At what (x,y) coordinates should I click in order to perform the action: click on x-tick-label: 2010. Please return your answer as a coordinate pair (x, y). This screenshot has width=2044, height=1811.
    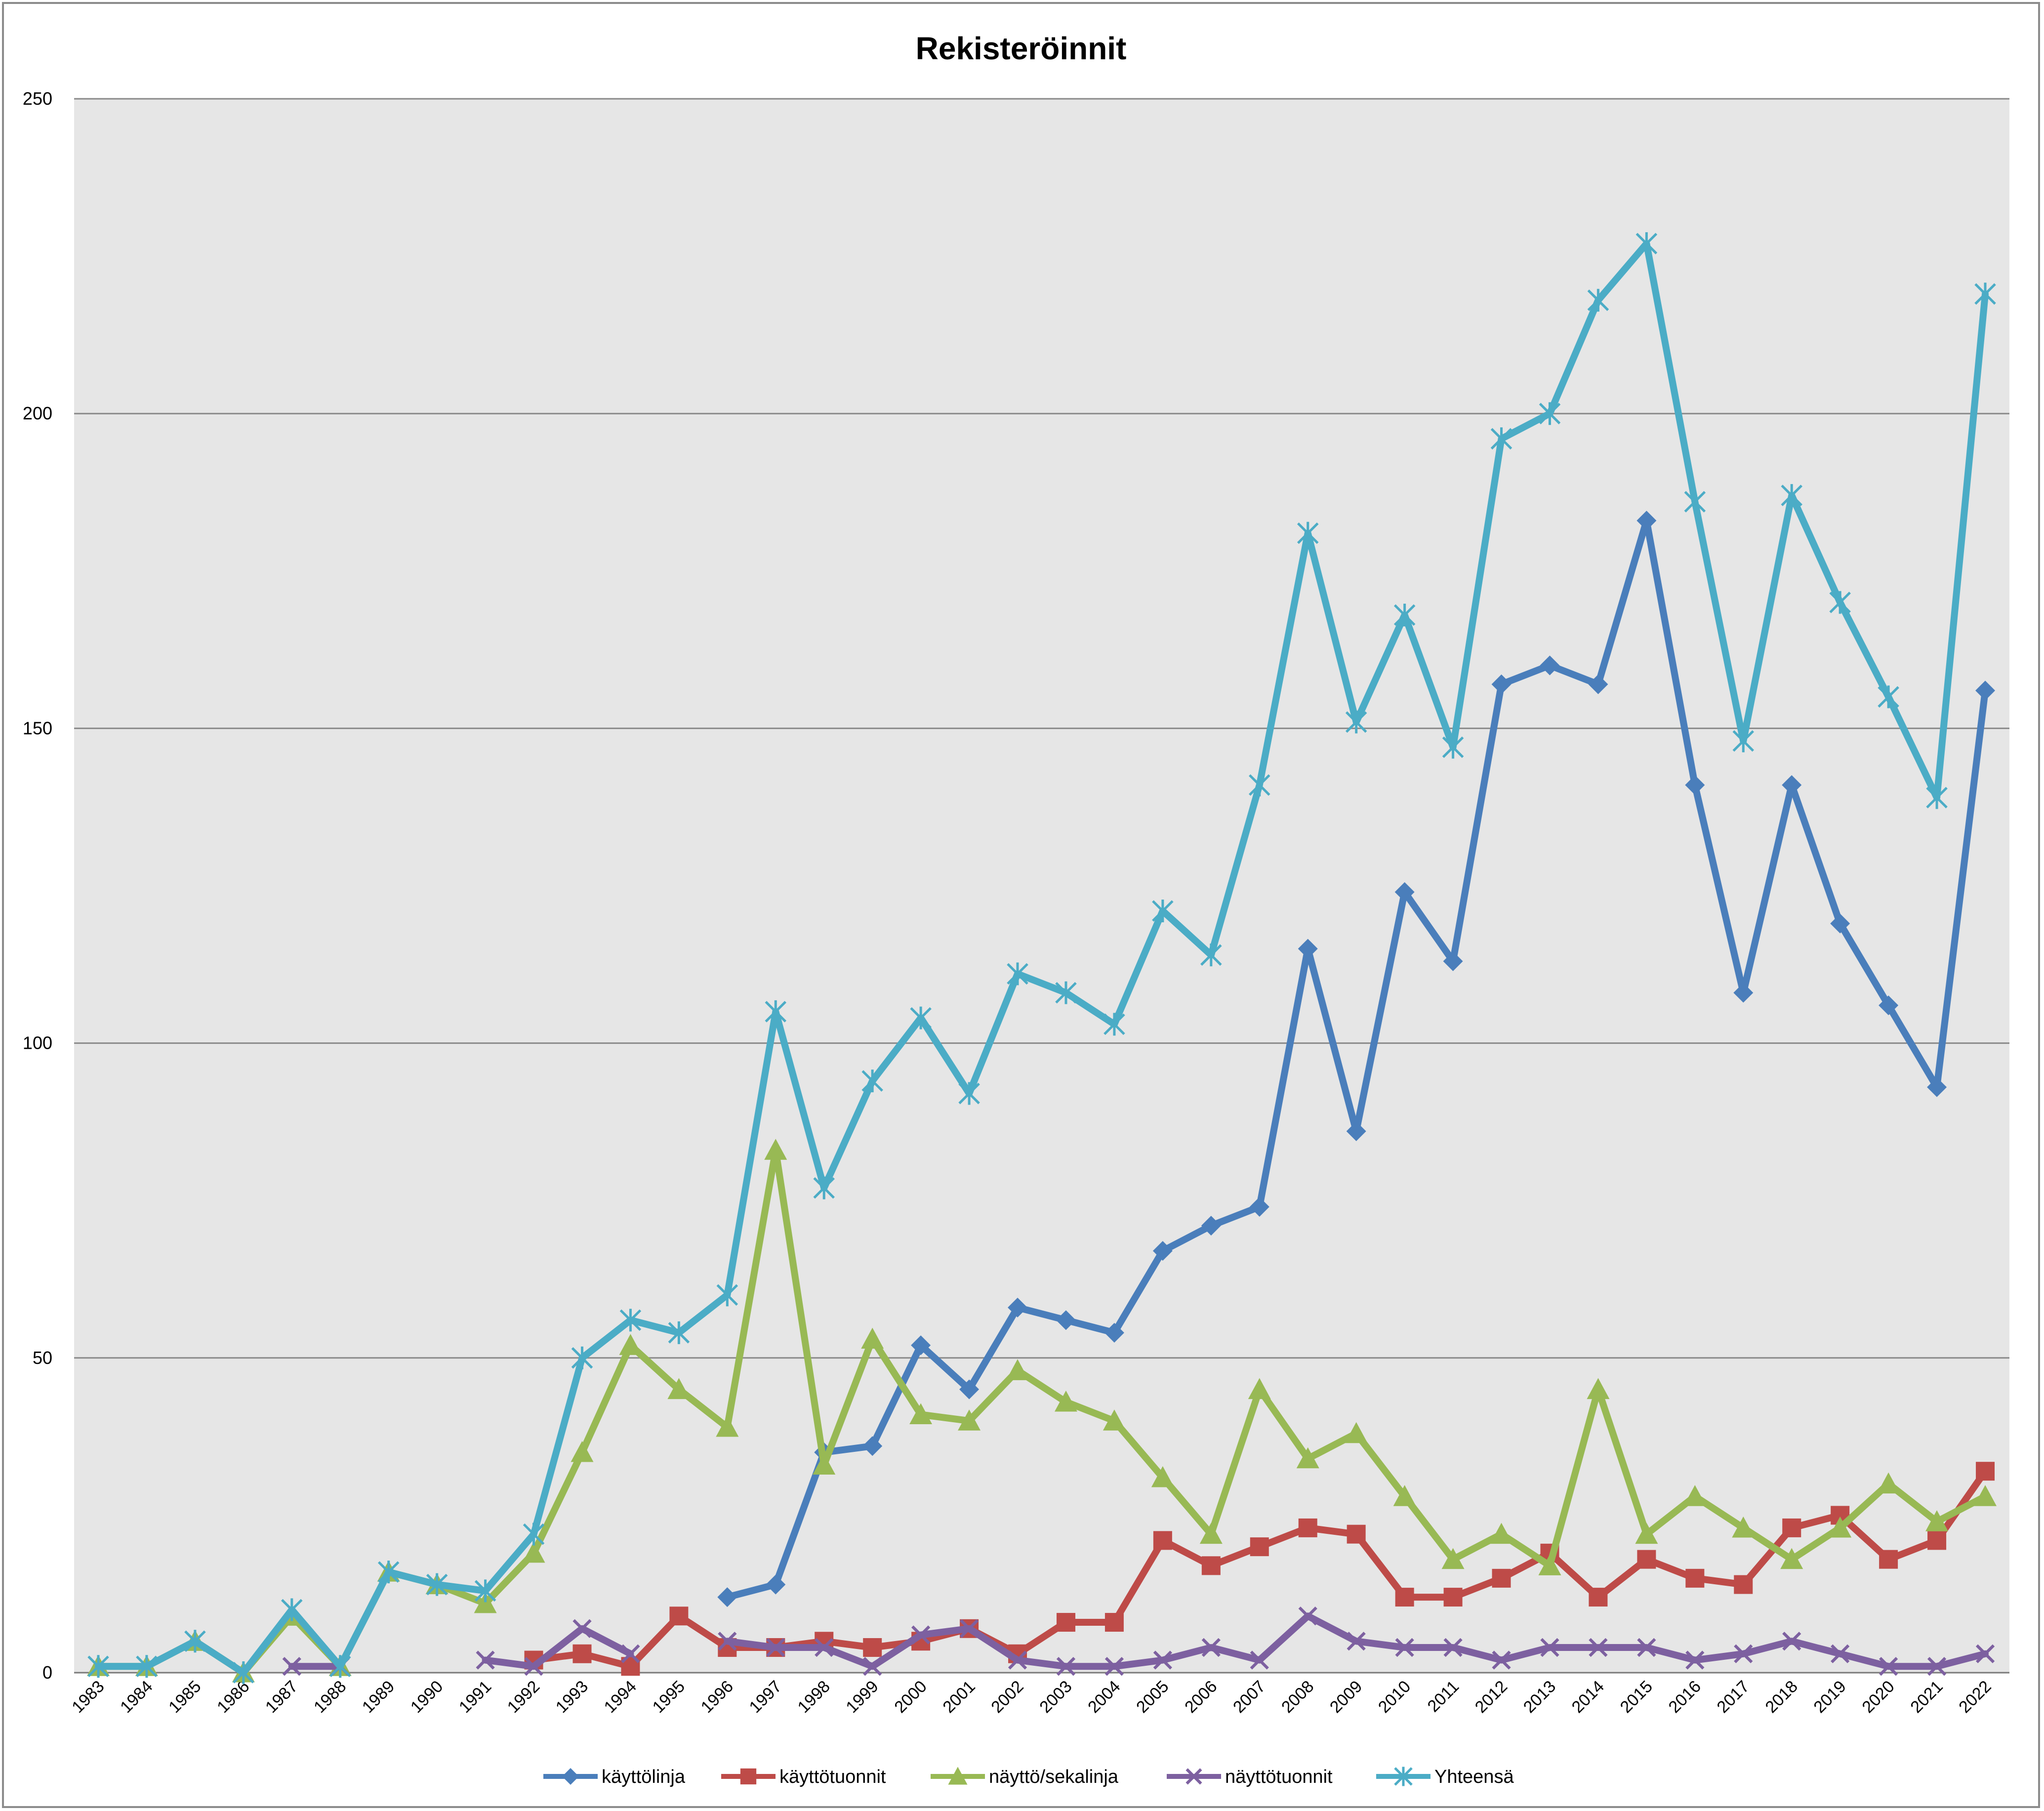
    Looking at the image, I should click on (1394, 1697).